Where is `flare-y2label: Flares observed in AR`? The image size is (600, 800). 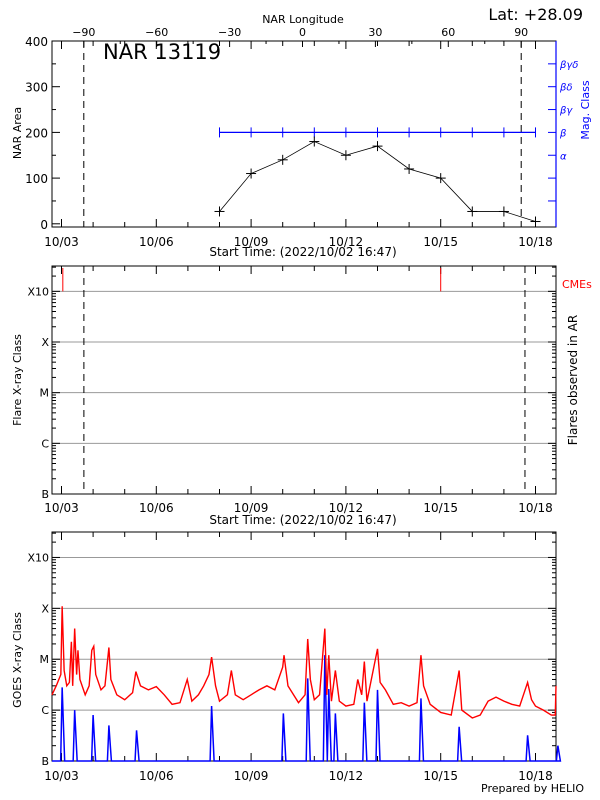
flare-y2label: Flares observed in AR is located at coordinates (573, 380).